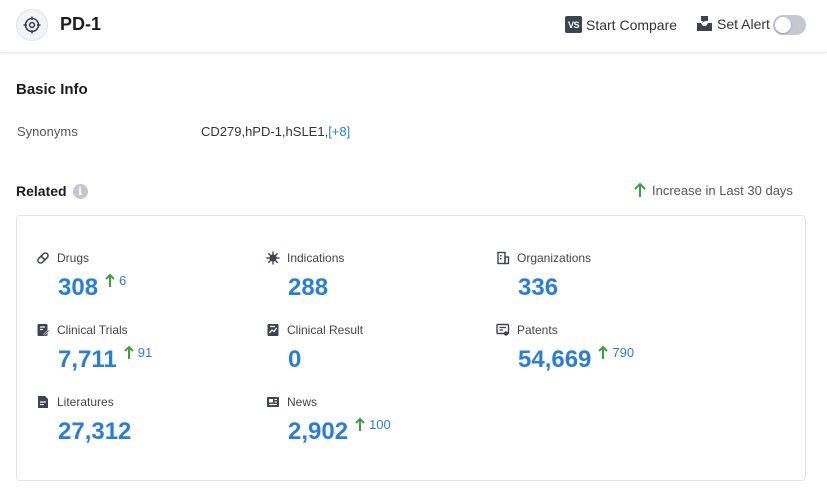 This screenshot has width=827, height=500. What do you see at coordinates (273, 258) in the screenshot?
I see `virus-icon` at bounding box center [273, 258].